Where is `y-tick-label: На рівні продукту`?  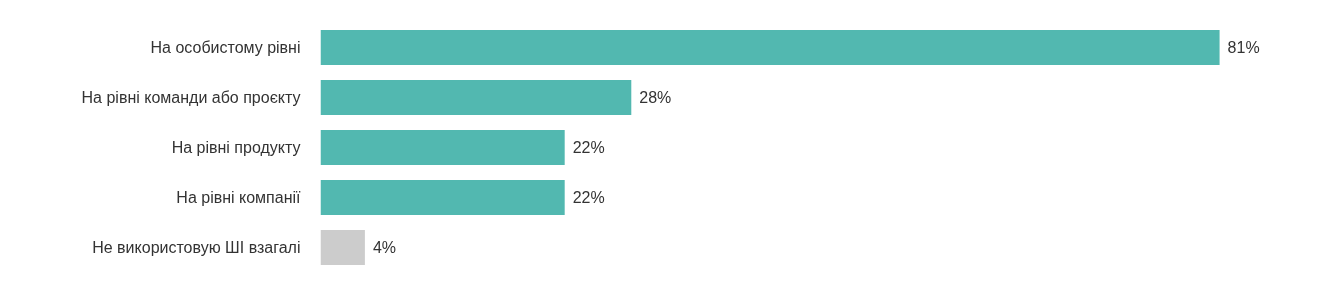 y-tick-label: На рівні продукту is located at coordinates (236, 147).